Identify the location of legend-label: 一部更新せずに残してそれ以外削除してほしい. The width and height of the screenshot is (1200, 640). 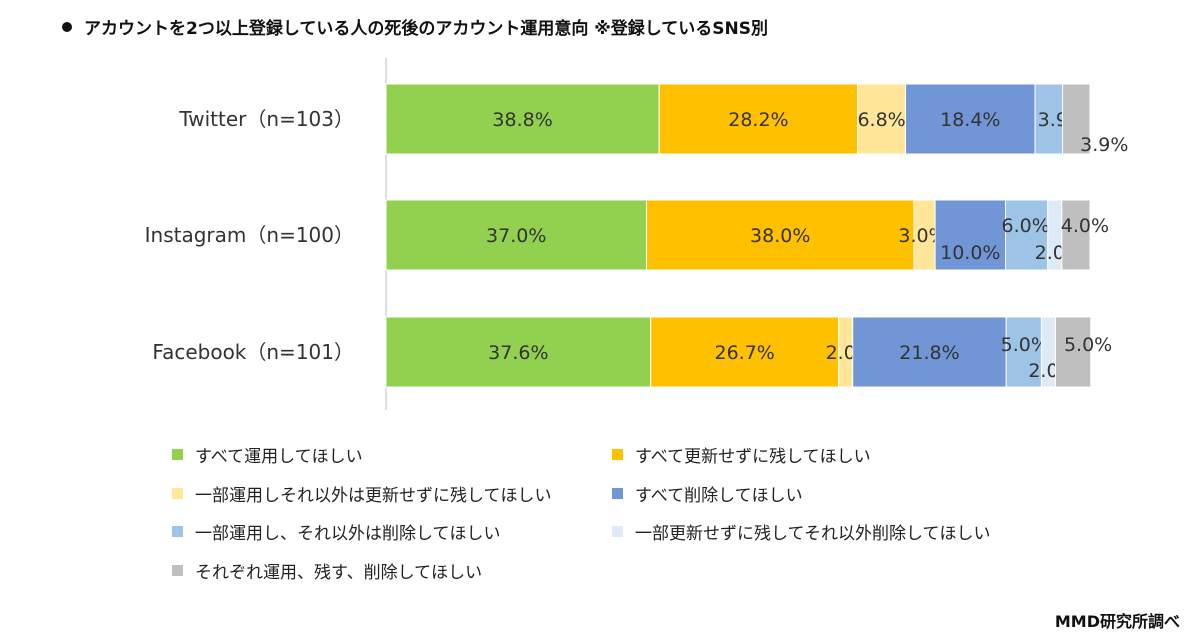
(813, 534).